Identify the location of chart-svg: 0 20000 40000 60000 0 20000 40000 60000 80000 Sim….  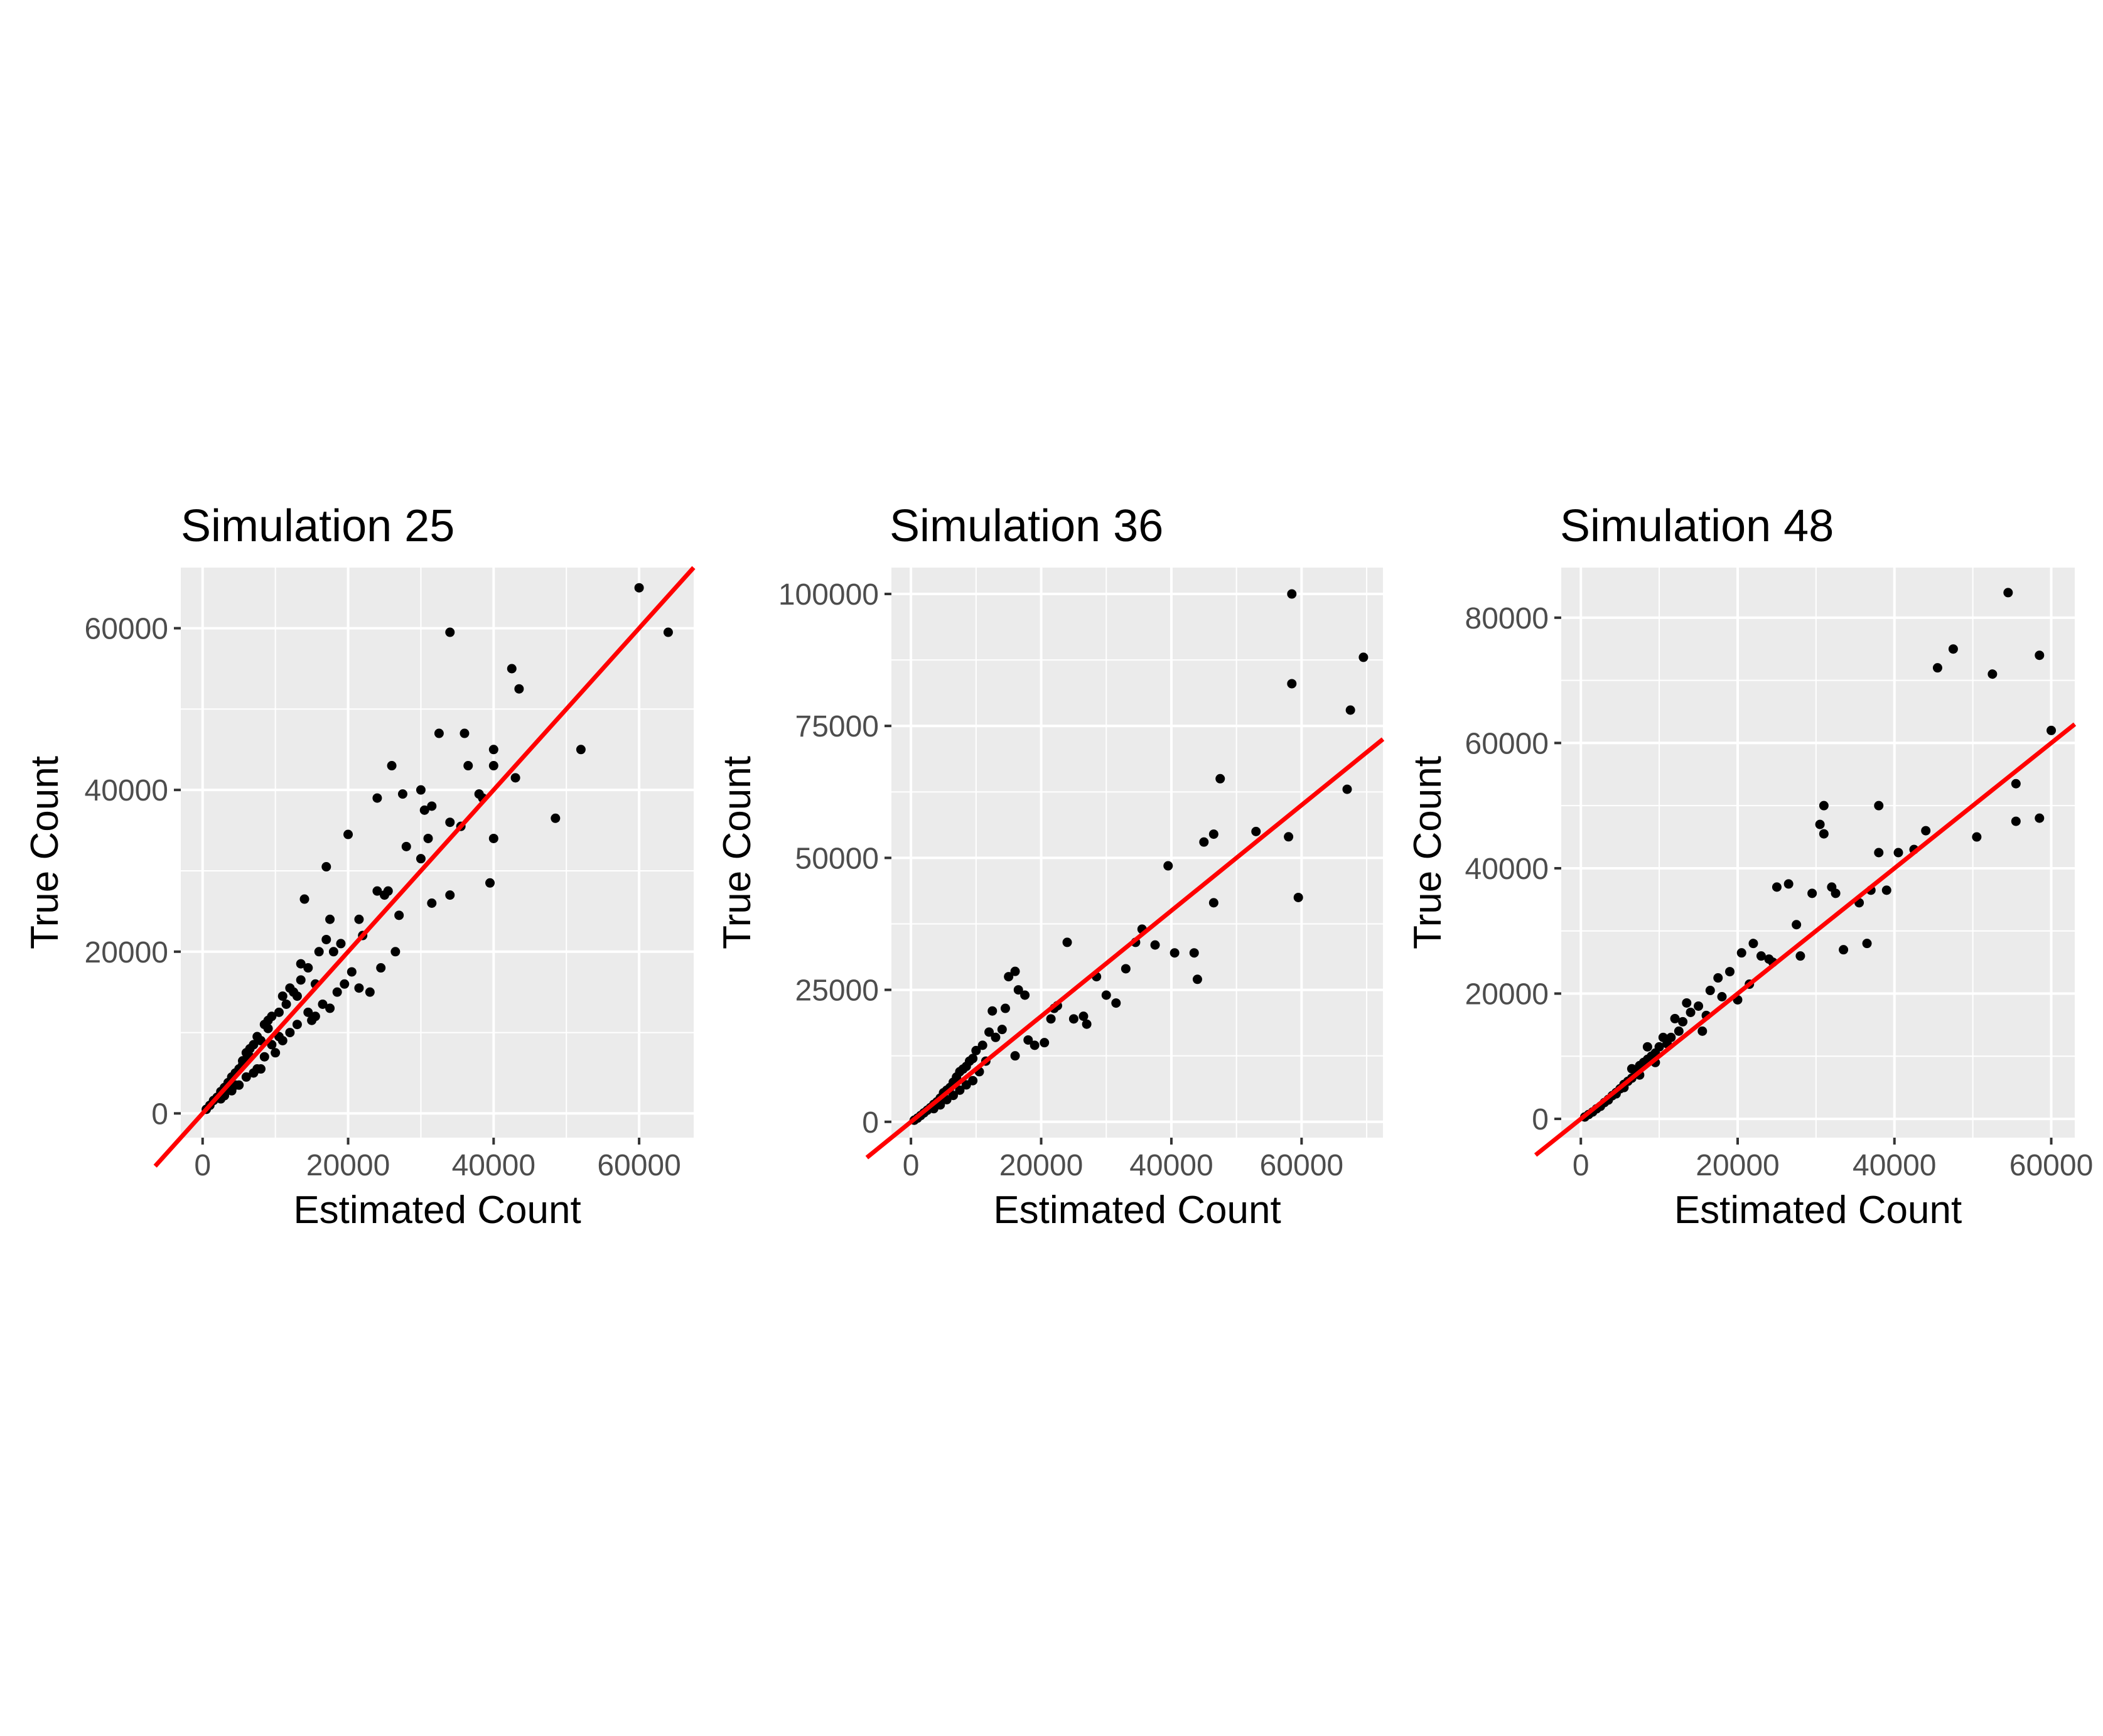
(1750, 866).